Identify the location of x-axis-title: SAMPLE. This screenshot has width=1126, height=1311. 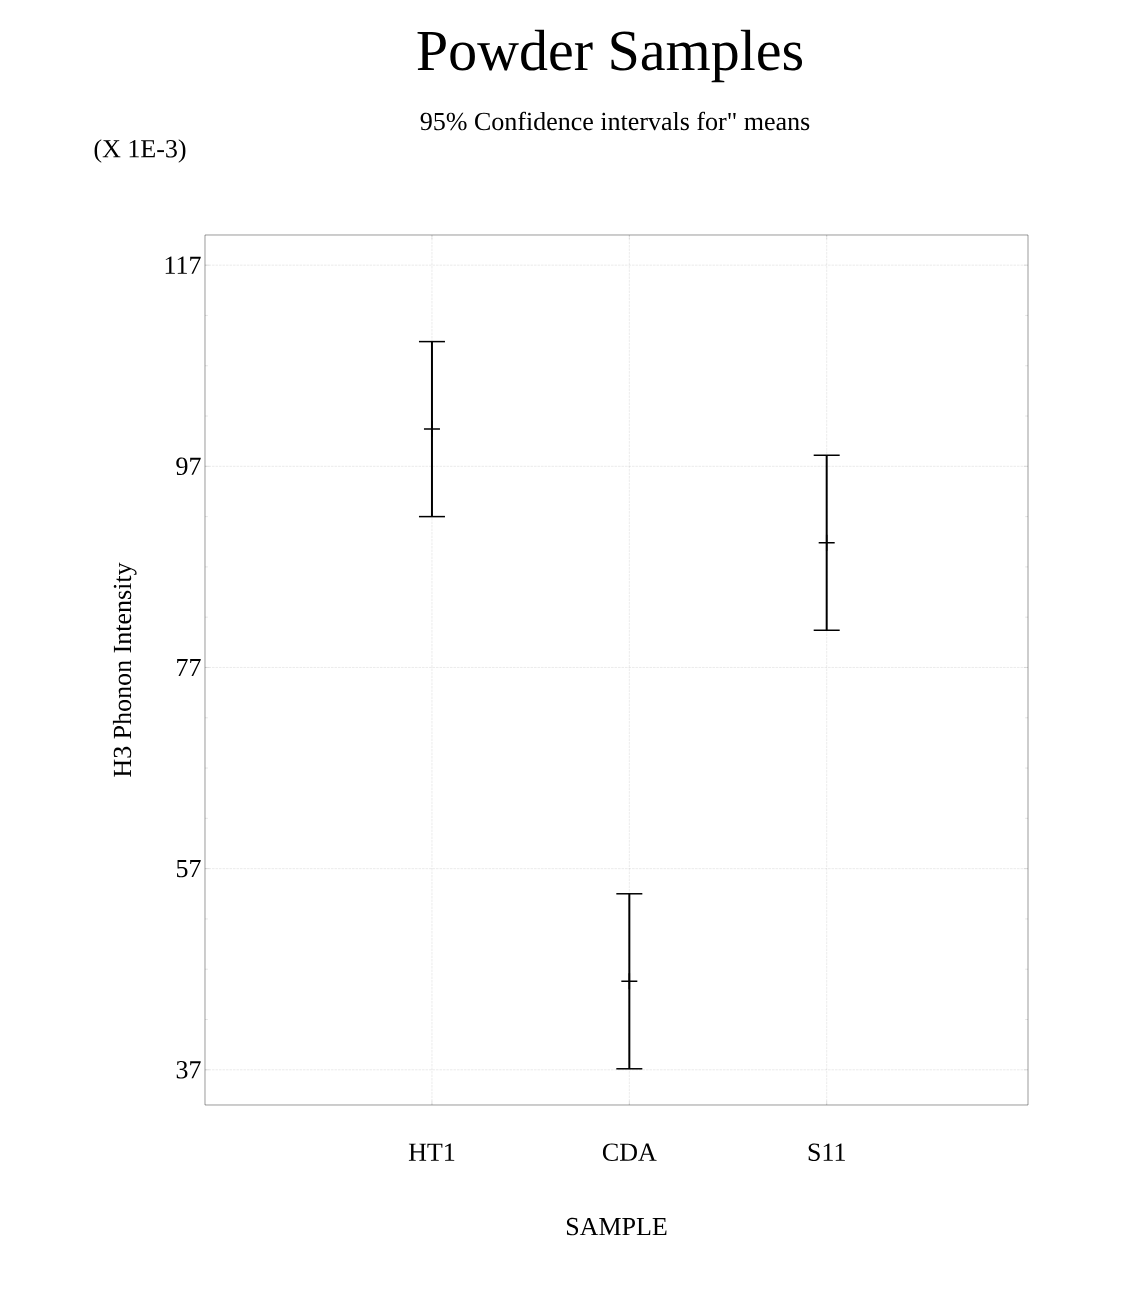
(616, 1226).